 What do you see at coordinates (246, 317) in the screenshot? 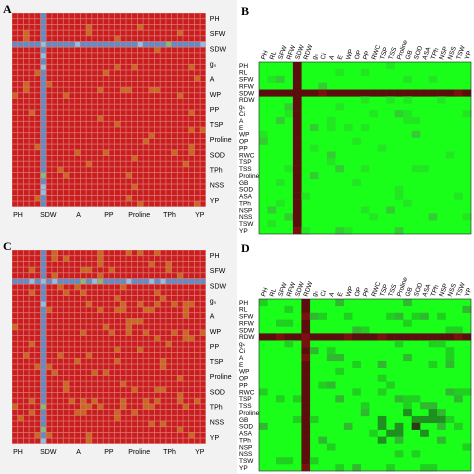
I see `row-label: SFW` at bounding box center [246, 317].